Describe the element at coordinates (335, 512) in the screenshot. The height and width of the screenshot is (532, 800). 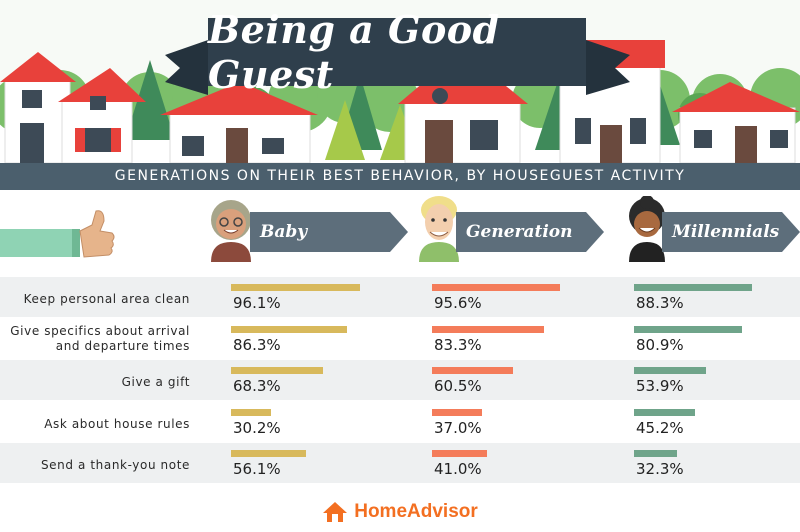
I see `house-logo-icon` at that location.